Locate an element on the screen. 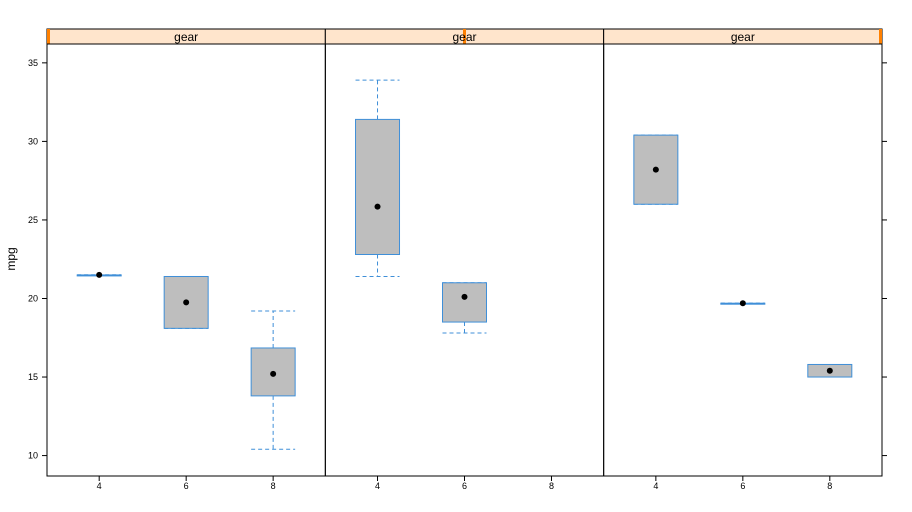 The height and width of the screenshot is (512, 912). y-tick-label: 15 is located at coordinates (33, 377).